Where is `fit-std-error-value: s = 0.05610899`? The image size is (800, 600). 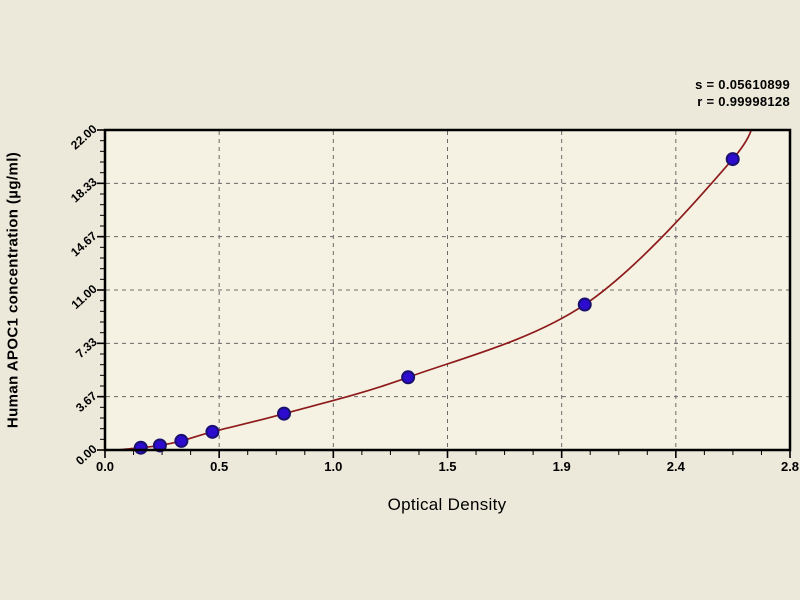
fit-std-error-value: s = 0.05610899 is located at coordinates (742, 84).